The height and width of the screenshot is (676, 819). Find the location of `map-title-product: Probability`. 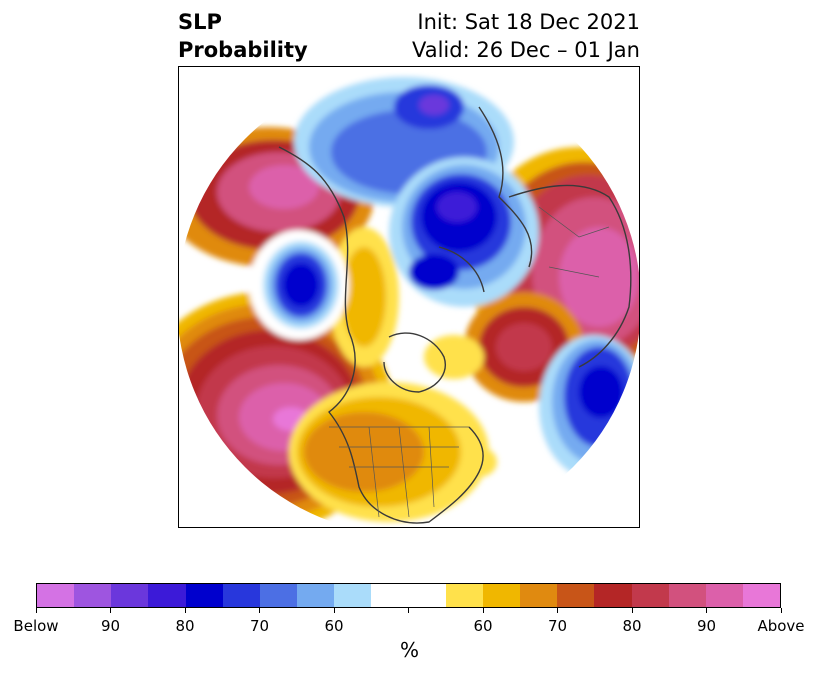

map-title-product: Probability is located at coordinates (243, 50).